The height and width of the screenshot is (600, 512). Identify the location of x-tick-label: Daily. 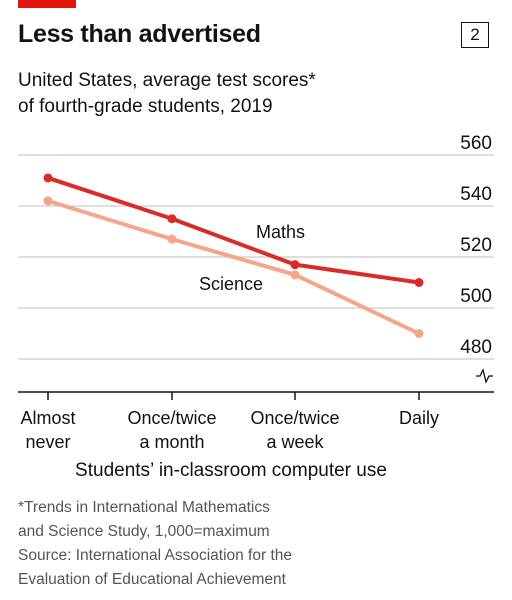
(419, 418).